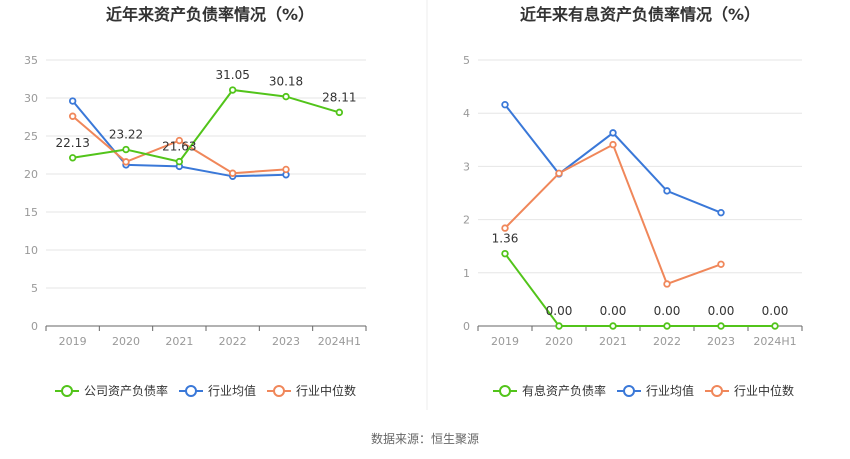 Image resolution: width=850 pixels, height=459 pixels. I want to click on y-tick-label: 25, so click(31, 136).